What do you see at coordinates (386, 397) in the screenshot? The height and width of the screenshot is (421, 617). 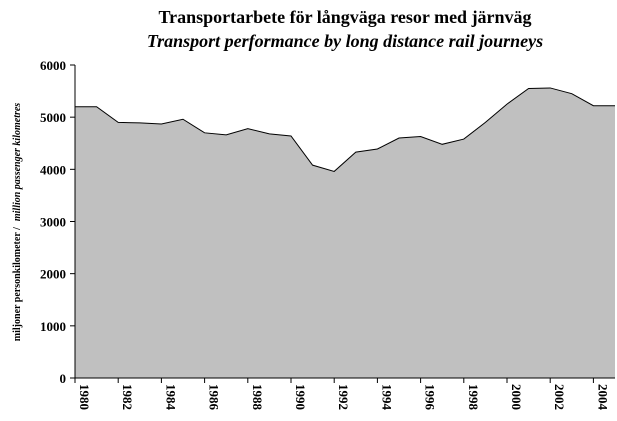 I see `x-tick-label: 1994` at bounding box center [386, 397].